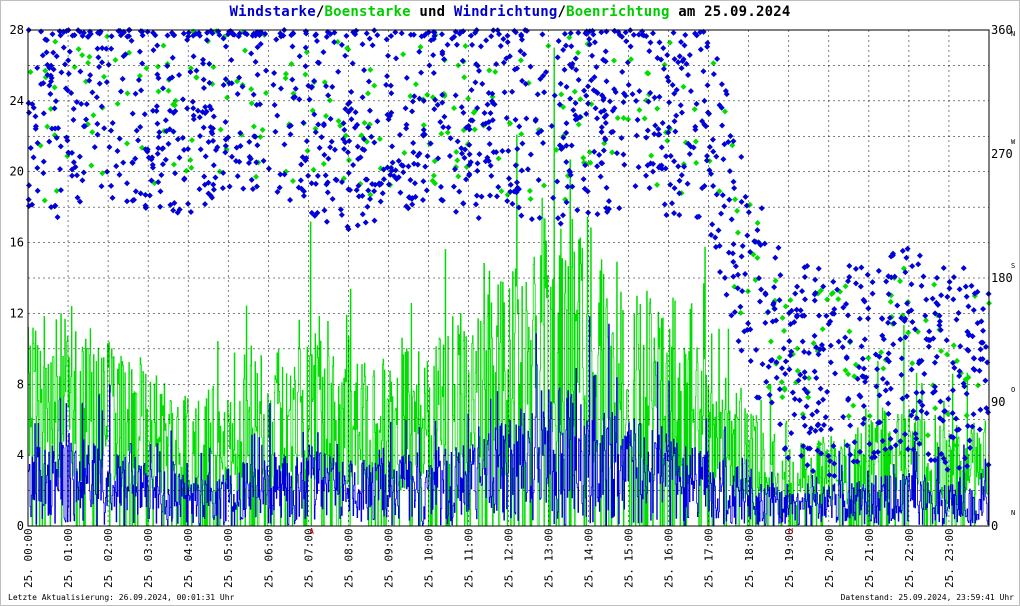 The width and height of the screenshot is (1020, 606). Describe the element at coordinates (432, 12) in the screenshot. I see `title-part: und` at that location.